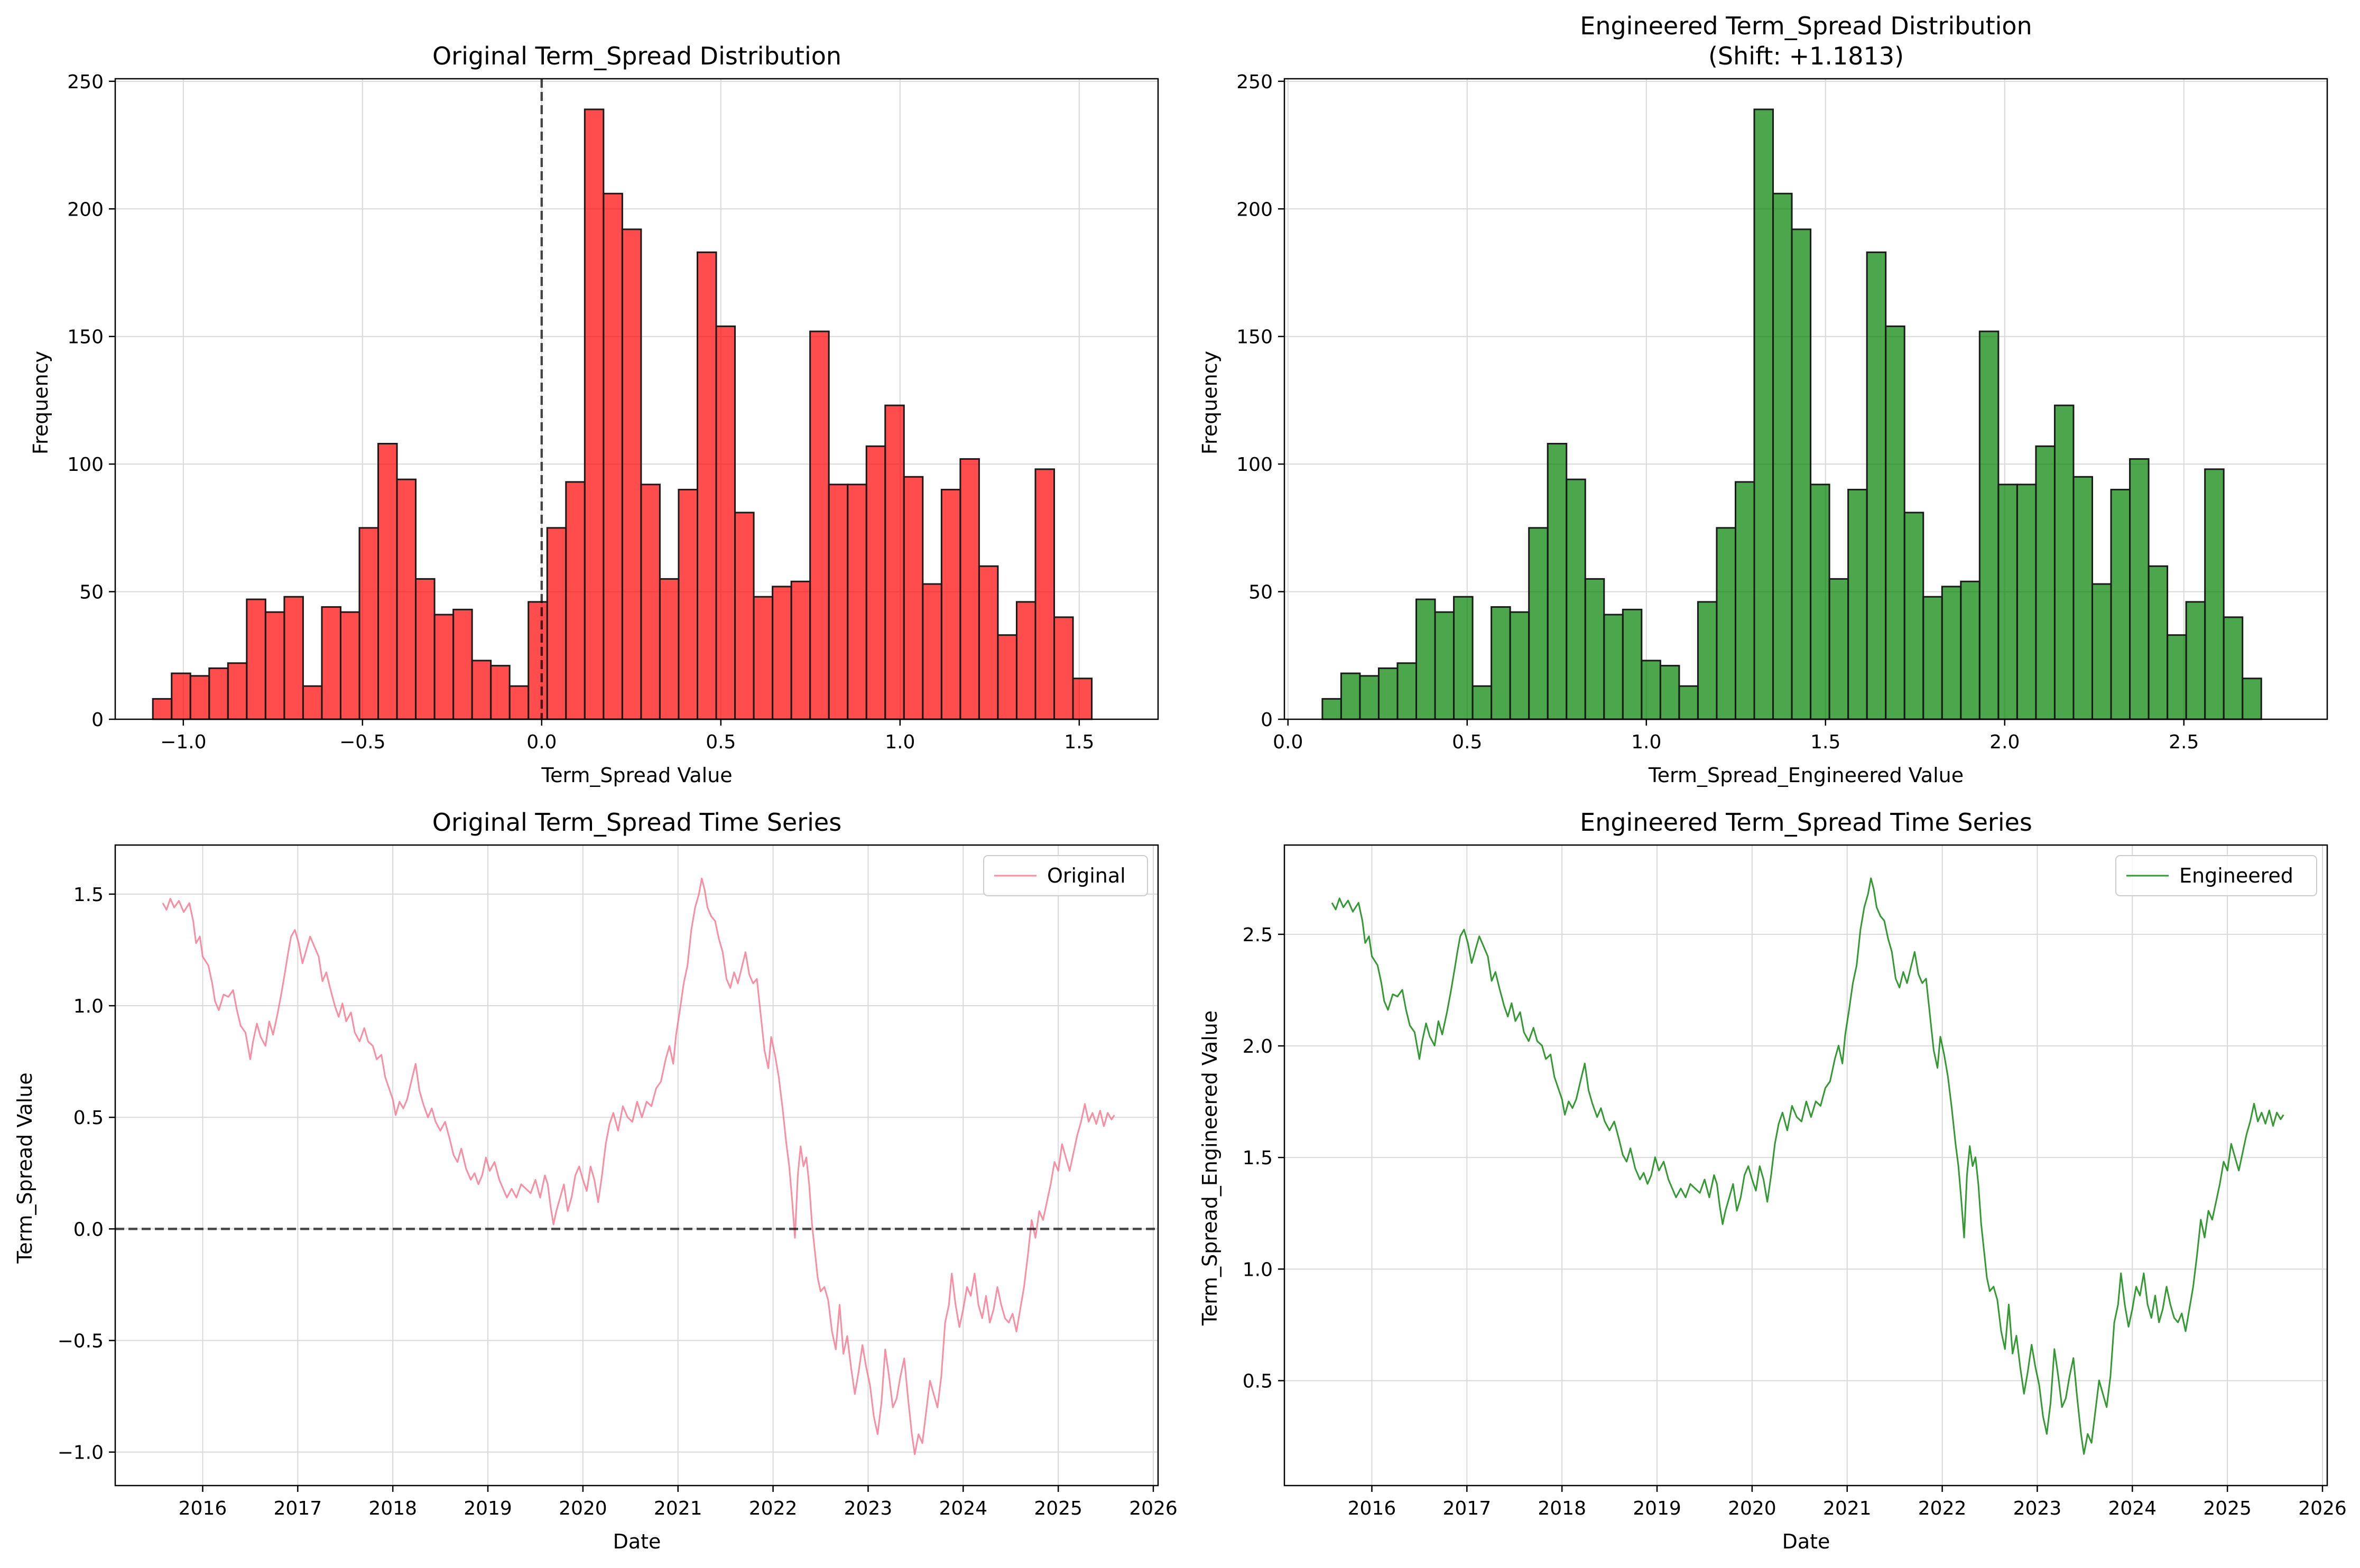 This screenshot has height=1568, width=2360. Describe the element at coordinates (1657, 1509) in the screenshot. I see `x-tick-label: 2019` at that location.